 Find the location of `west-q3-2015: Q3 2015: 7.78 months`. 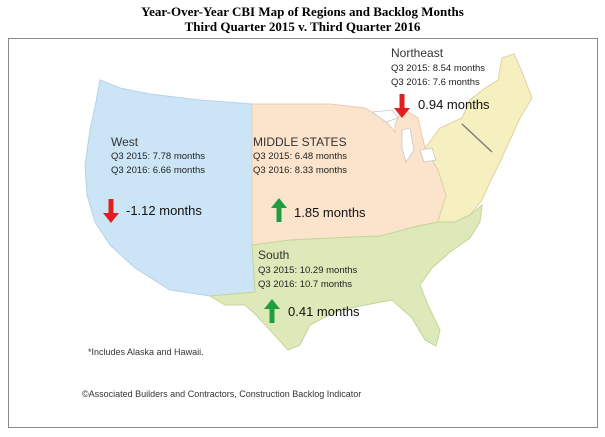

west-q3-2015: Q3 2015: 7.78 months is located at coordinates (158, 156).